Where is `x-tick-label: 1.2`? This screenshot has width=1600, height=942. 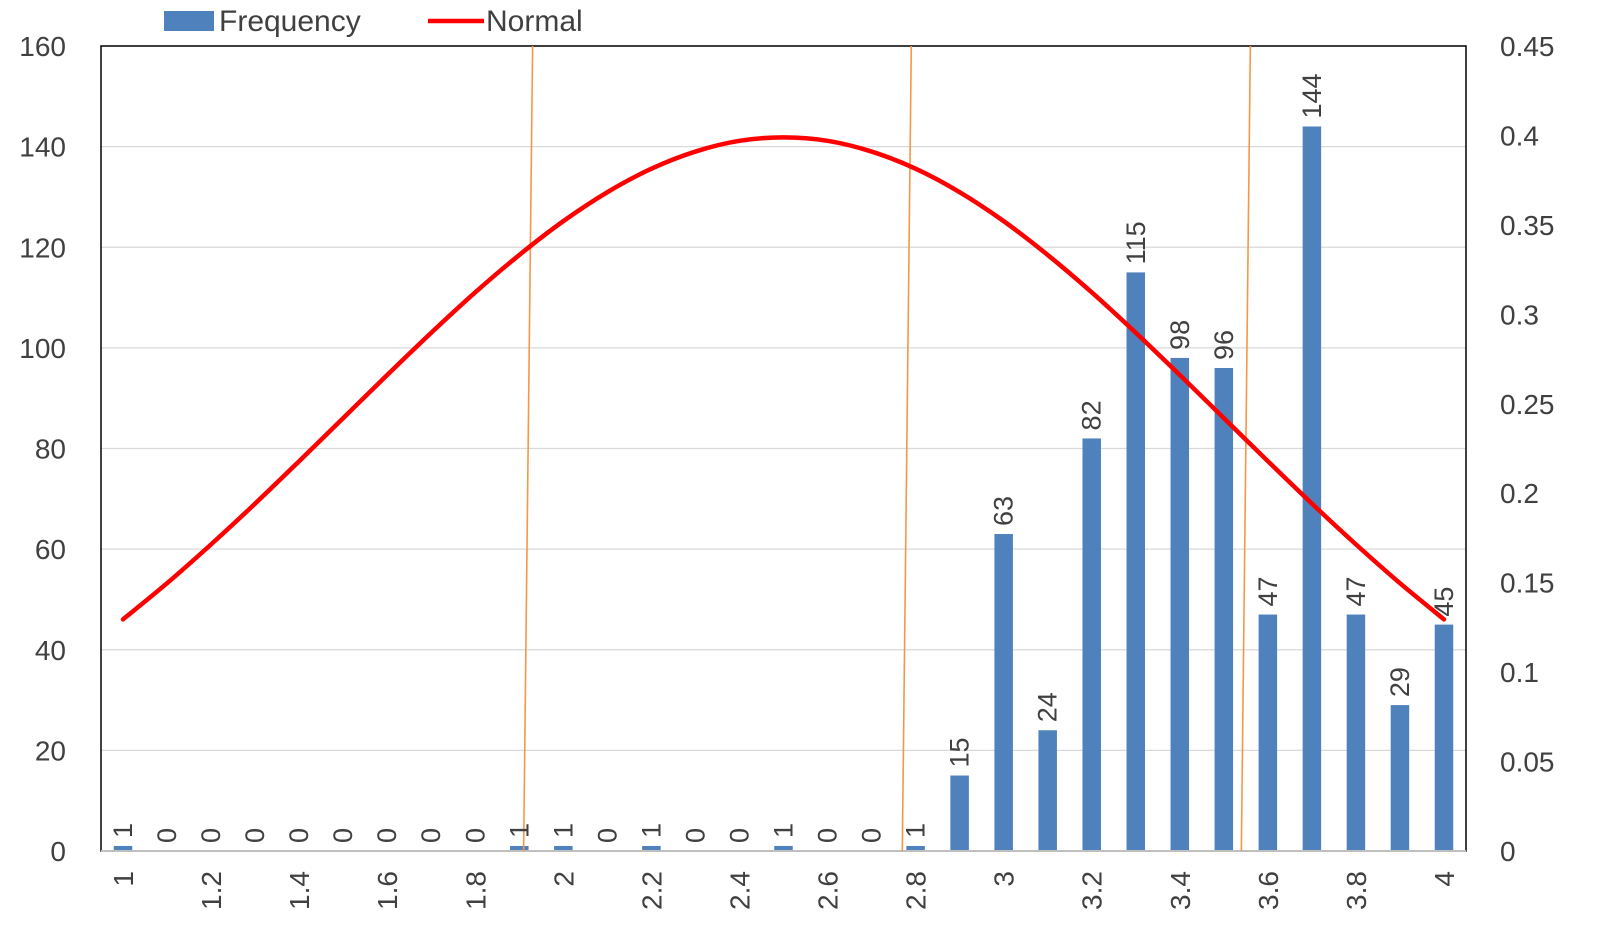 x-tick-label: 1.2 is located at coordinates (211, 890).